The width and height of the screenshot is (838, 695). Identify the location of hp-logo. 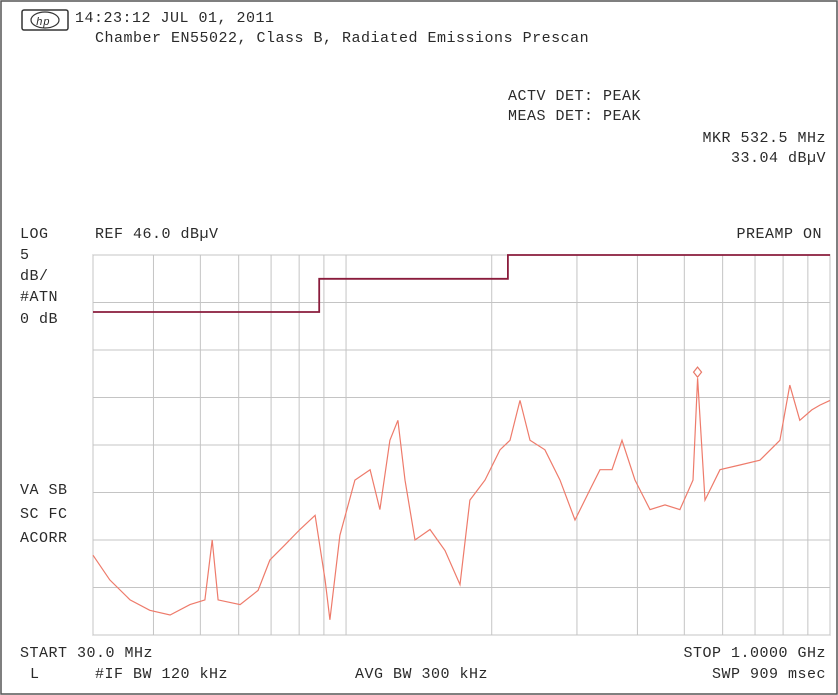
(45, 20).